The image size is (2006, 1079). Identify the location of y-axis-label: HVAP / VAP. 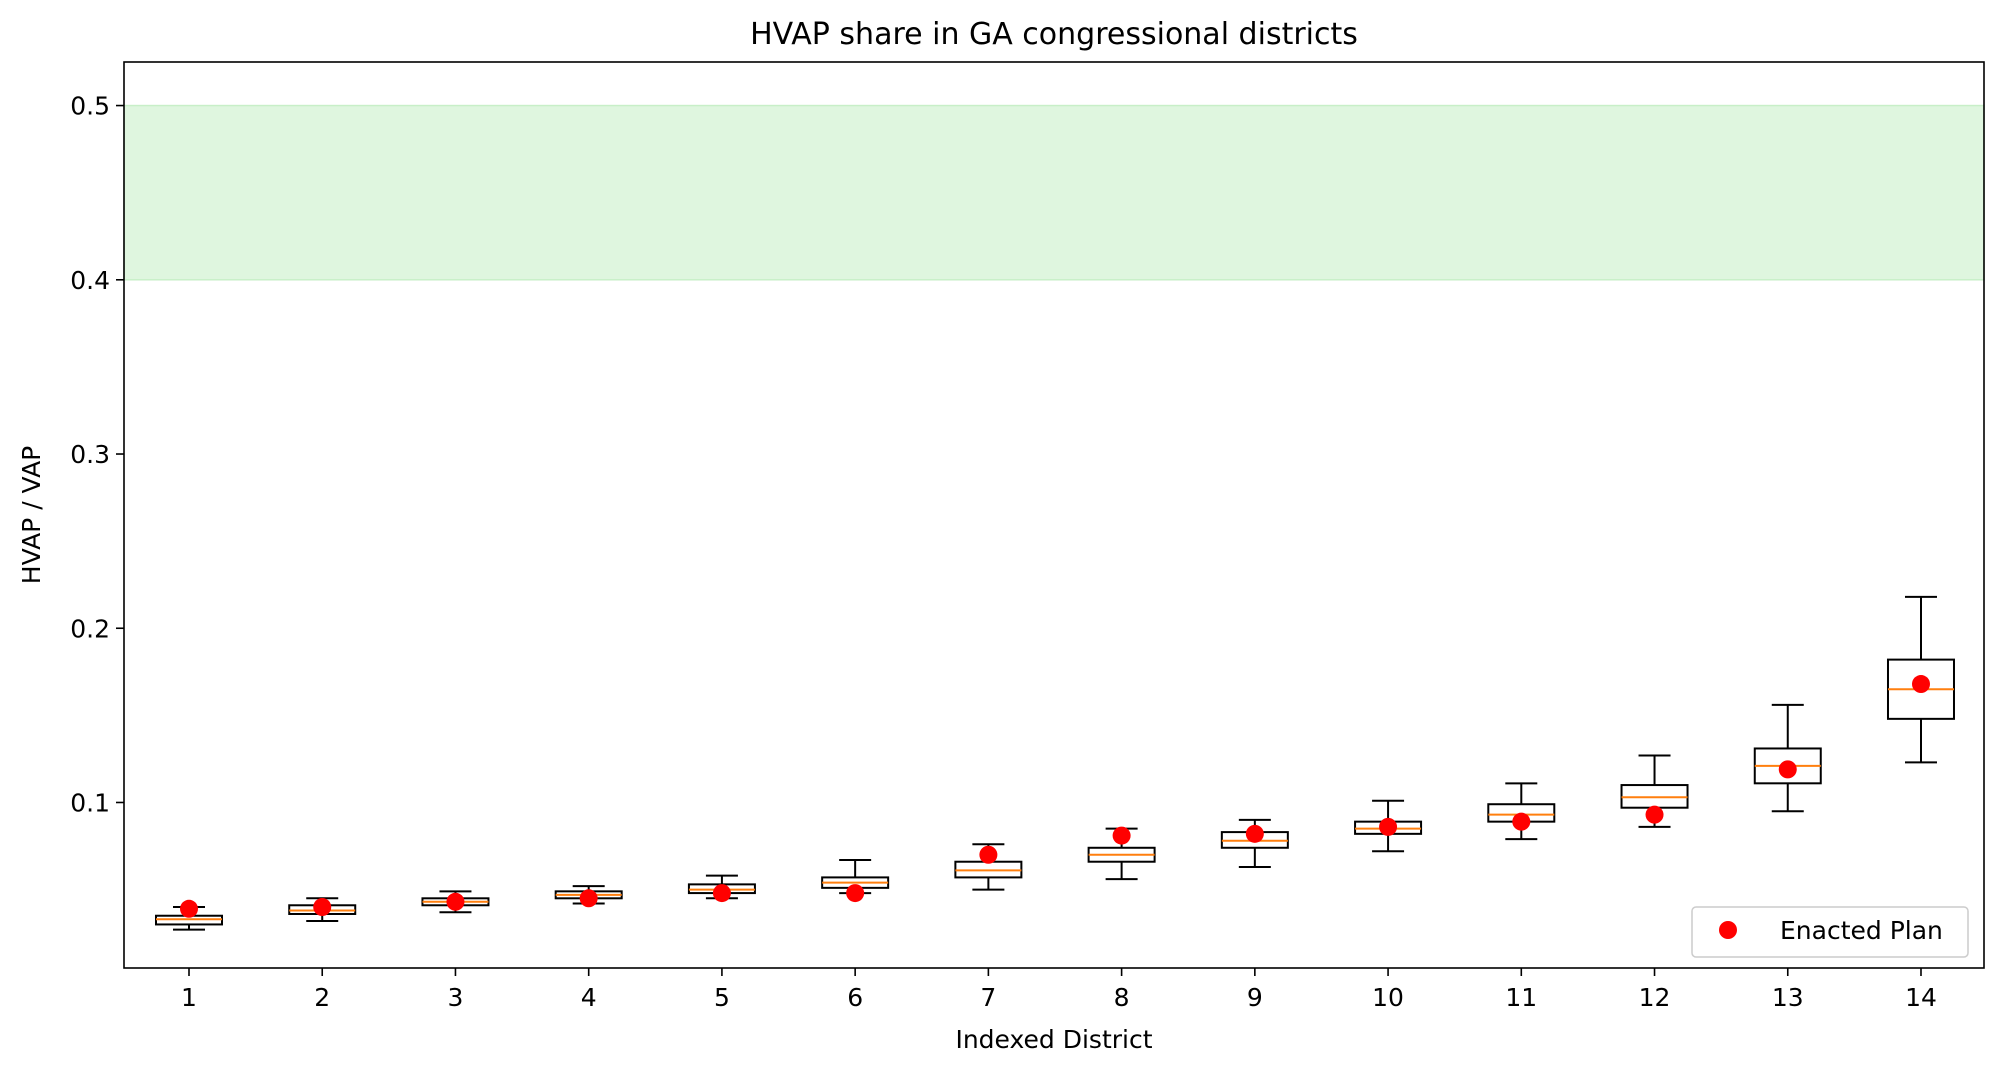
(31, 515).